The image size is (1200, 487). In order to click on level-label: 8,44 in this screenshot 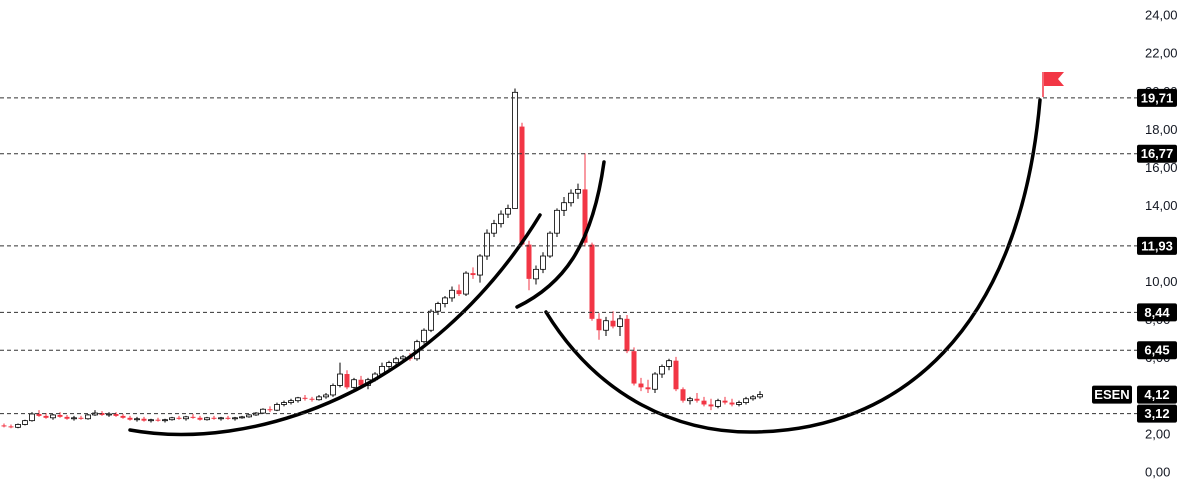, I will do `click(1157, 312)`.